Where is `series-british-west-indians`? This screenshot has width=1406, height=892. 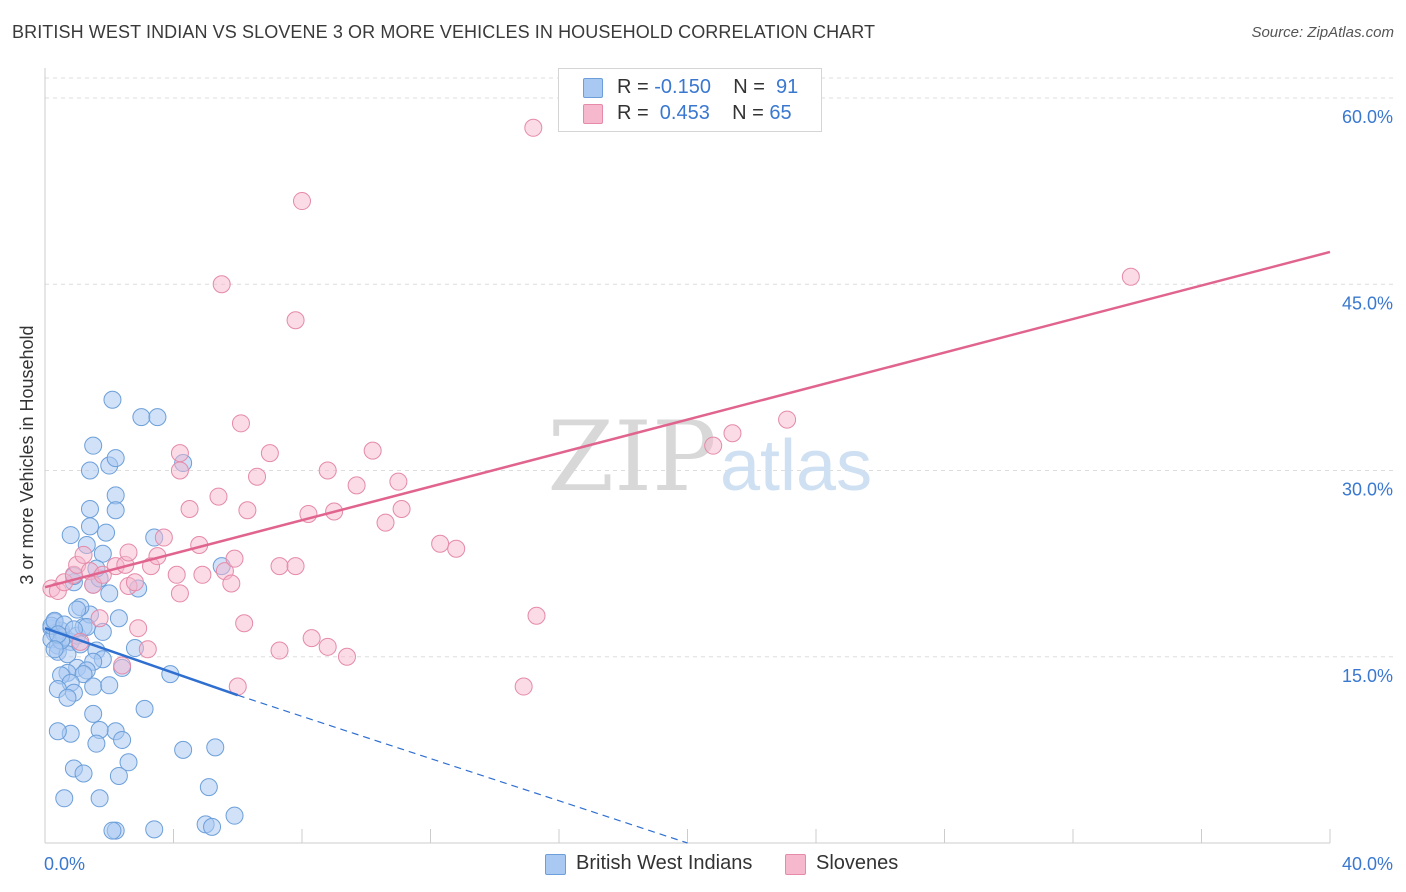 series-british-west-indians is located at coordinates (143, 615).